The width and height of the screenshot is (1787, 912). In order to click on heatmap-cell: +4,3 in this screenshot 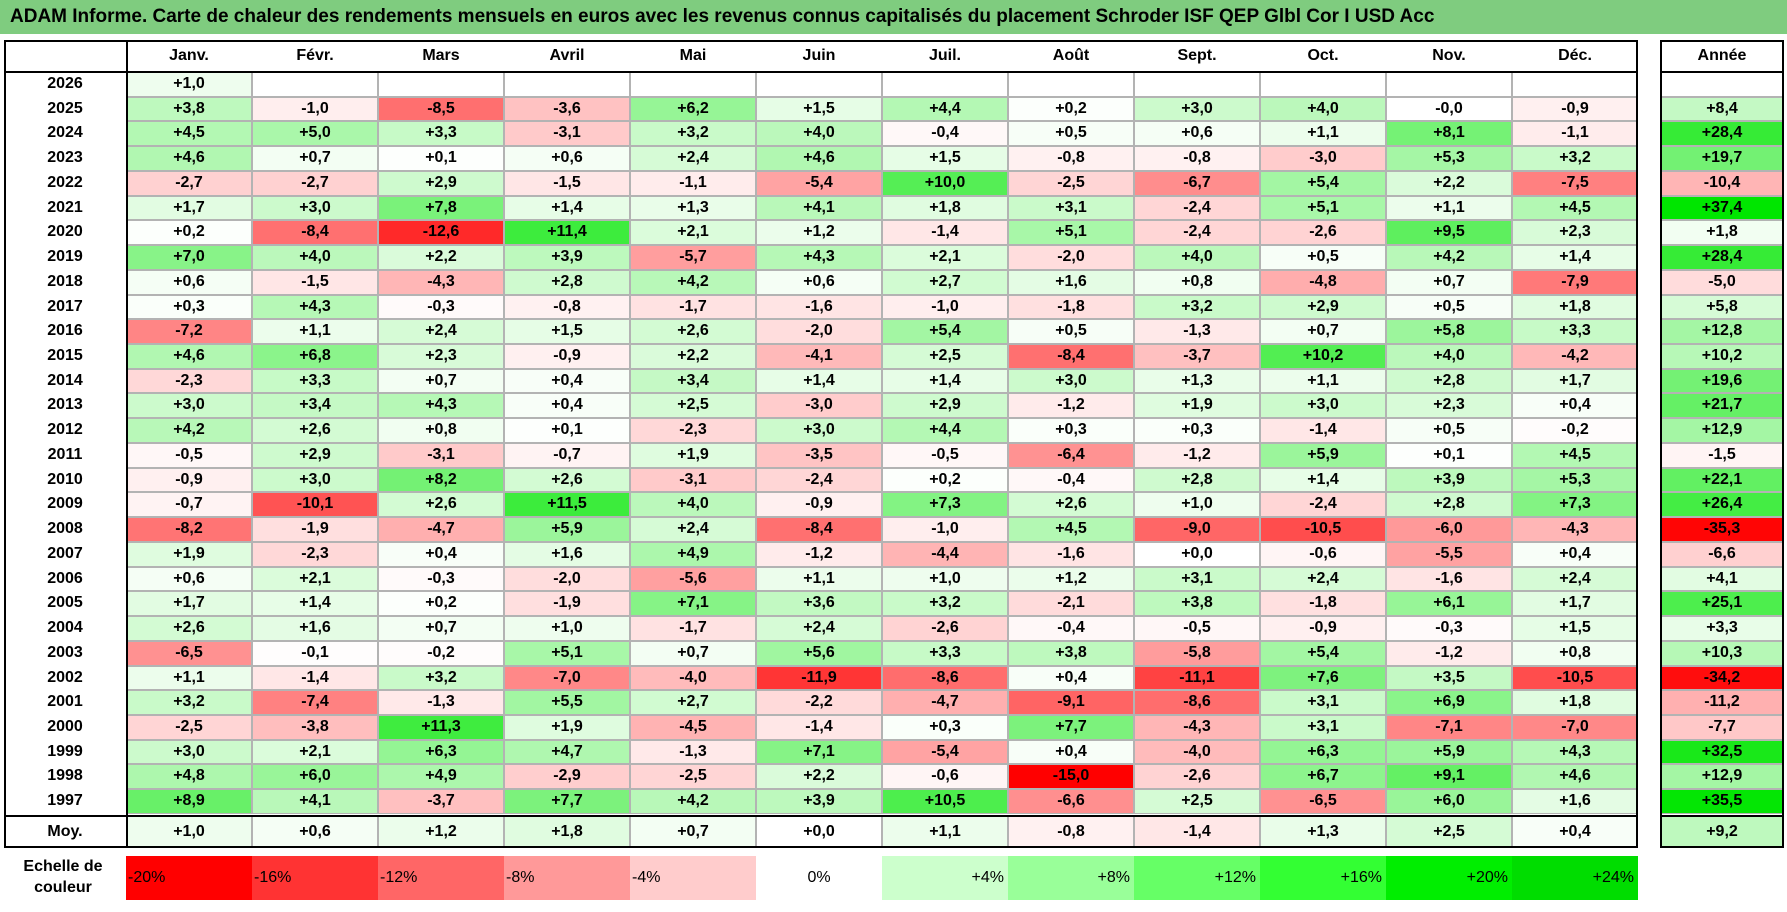, I will do `click(315, 307)`.